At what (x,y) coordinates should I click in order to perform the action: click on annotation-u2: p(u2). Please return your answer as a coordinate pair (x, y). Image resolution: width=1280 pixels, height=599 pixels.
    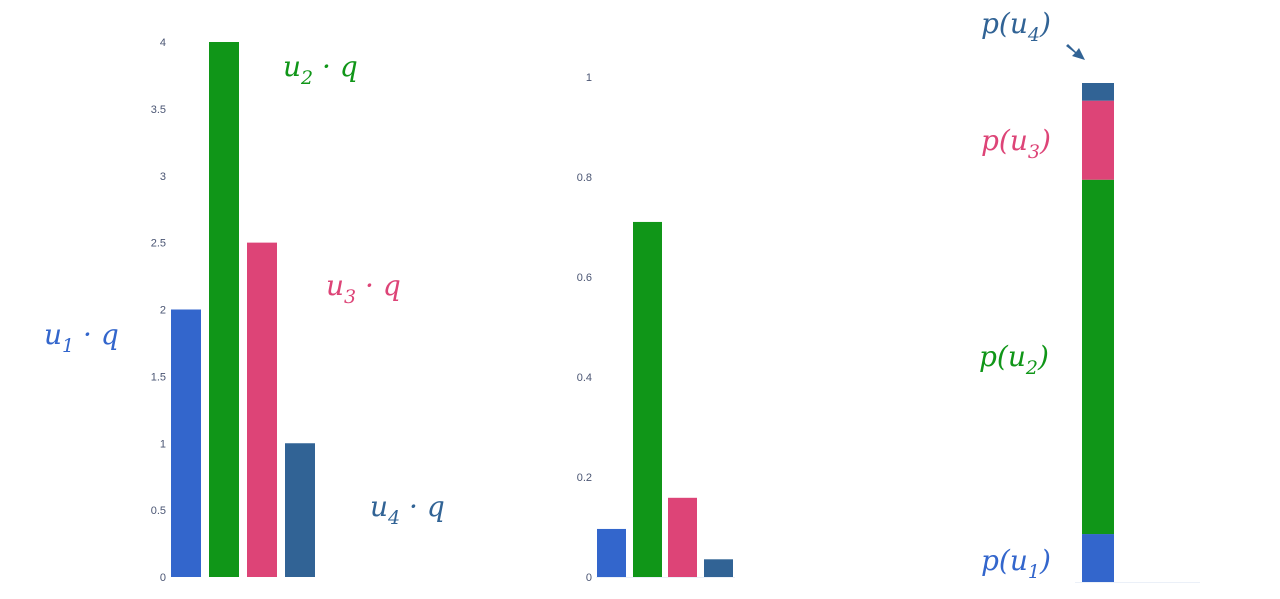
    Looking at the image, I should click on (1014, 359).